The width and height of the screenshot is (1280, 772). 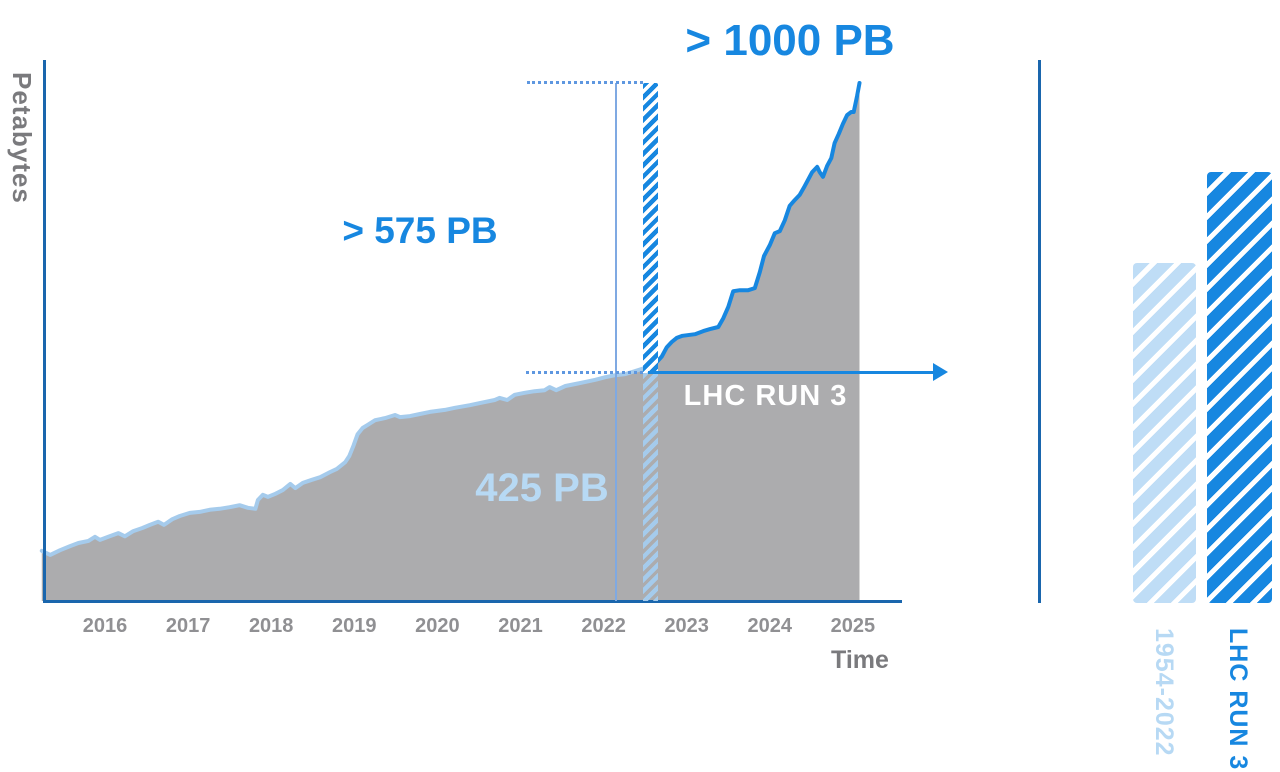 What do you see at coordinates (420, 230) in the screenshot?
I see `annotation-increment-575pb: > 575 PB` at bounding box center [420, 230].